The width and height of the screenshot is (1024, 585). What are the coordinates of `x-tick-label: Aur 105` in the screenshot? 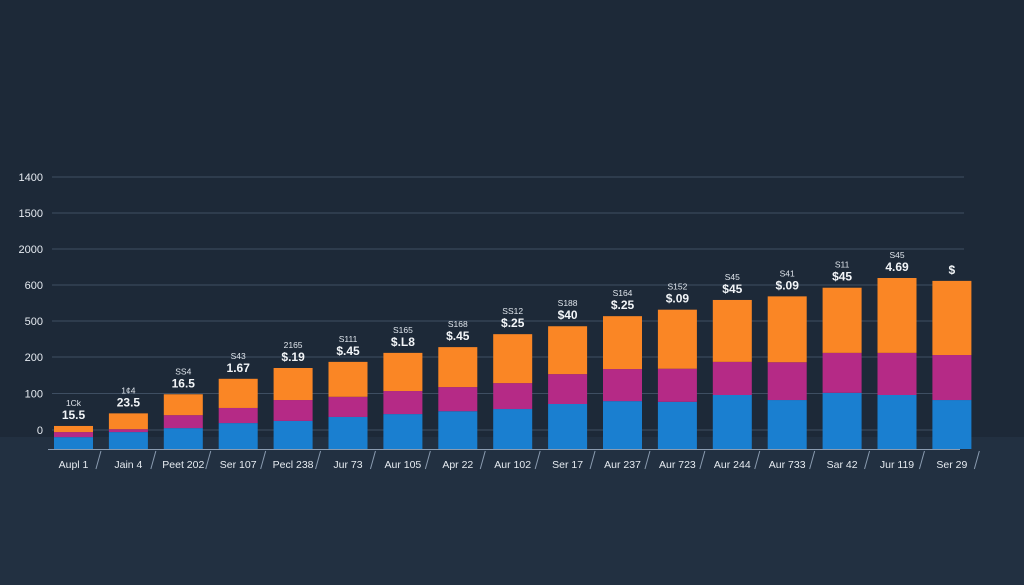 It's located at (403, 465).